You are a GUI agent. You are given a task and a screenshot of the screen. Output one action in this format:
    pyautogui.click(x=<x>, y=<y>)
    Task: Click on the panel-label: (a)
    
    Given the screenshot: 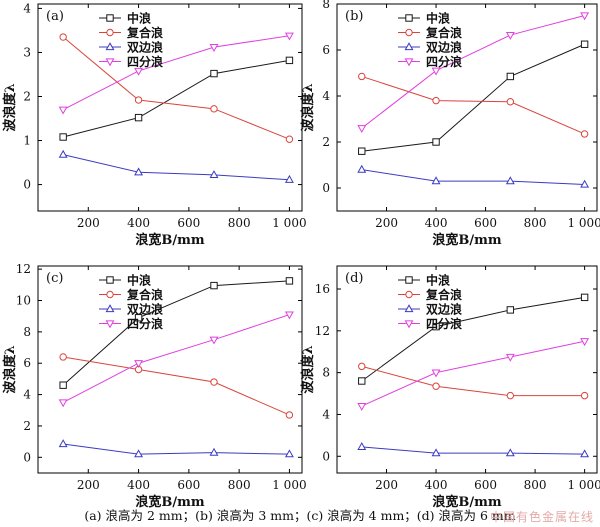 What is the action you would take?
    pyautogui.click(x=55, y=16)
    